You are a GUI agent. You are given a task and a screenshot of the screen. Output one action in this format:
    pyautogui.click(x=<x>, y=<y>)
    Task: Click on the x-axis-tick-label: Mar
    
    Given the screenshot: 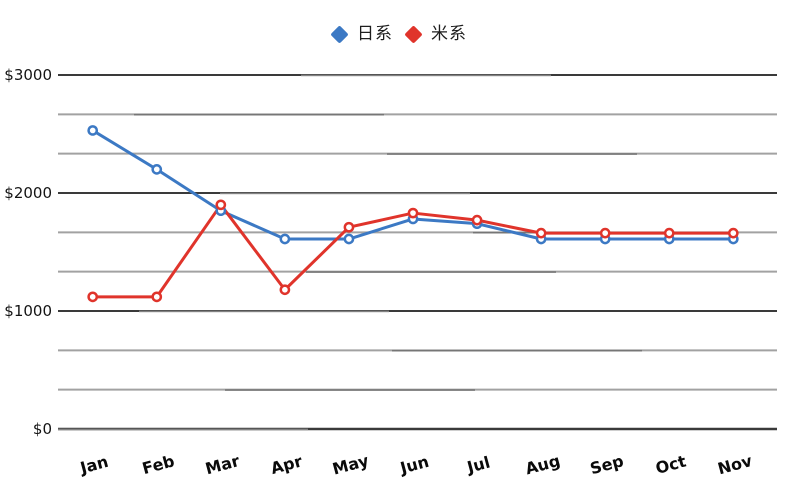 What is the action you would take?
    pyautogui.click(x=222, y=464)
    